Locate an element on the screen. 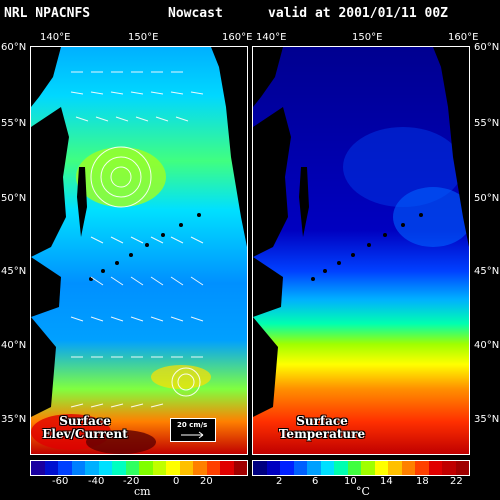 Image resolution: width=500 pixels, height=500 pixels. elev-tick-4: 20 is located at coordinates (206, 481).